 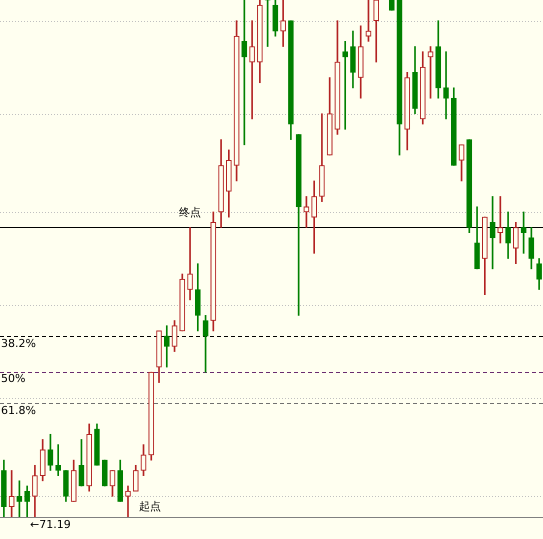 What do you see at coordinates (18, 343) in the screenshot?
I see `annotation: 38.2%` at bounding box center [18, 343].